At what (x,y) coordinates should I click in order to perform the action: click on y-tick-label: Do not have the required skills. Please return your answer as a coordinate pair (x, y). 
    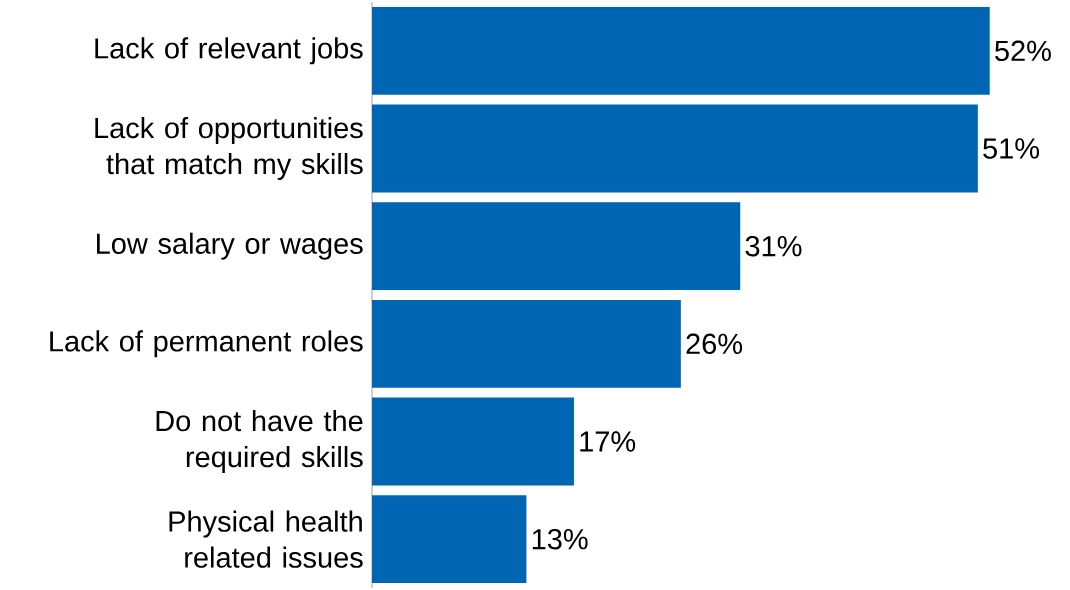
    Looking at the image, I should click on (259, 441).